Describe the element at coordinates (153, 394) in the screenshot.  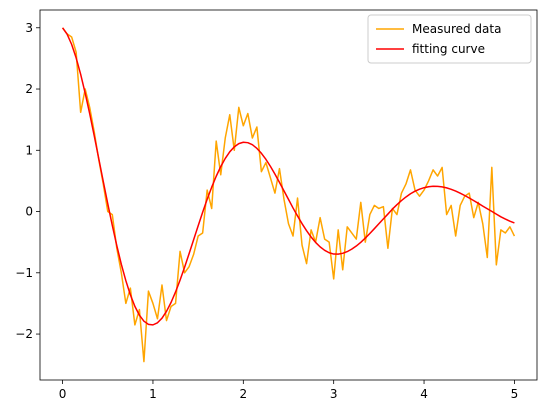
I see `x-tick-label: 1` at that location.